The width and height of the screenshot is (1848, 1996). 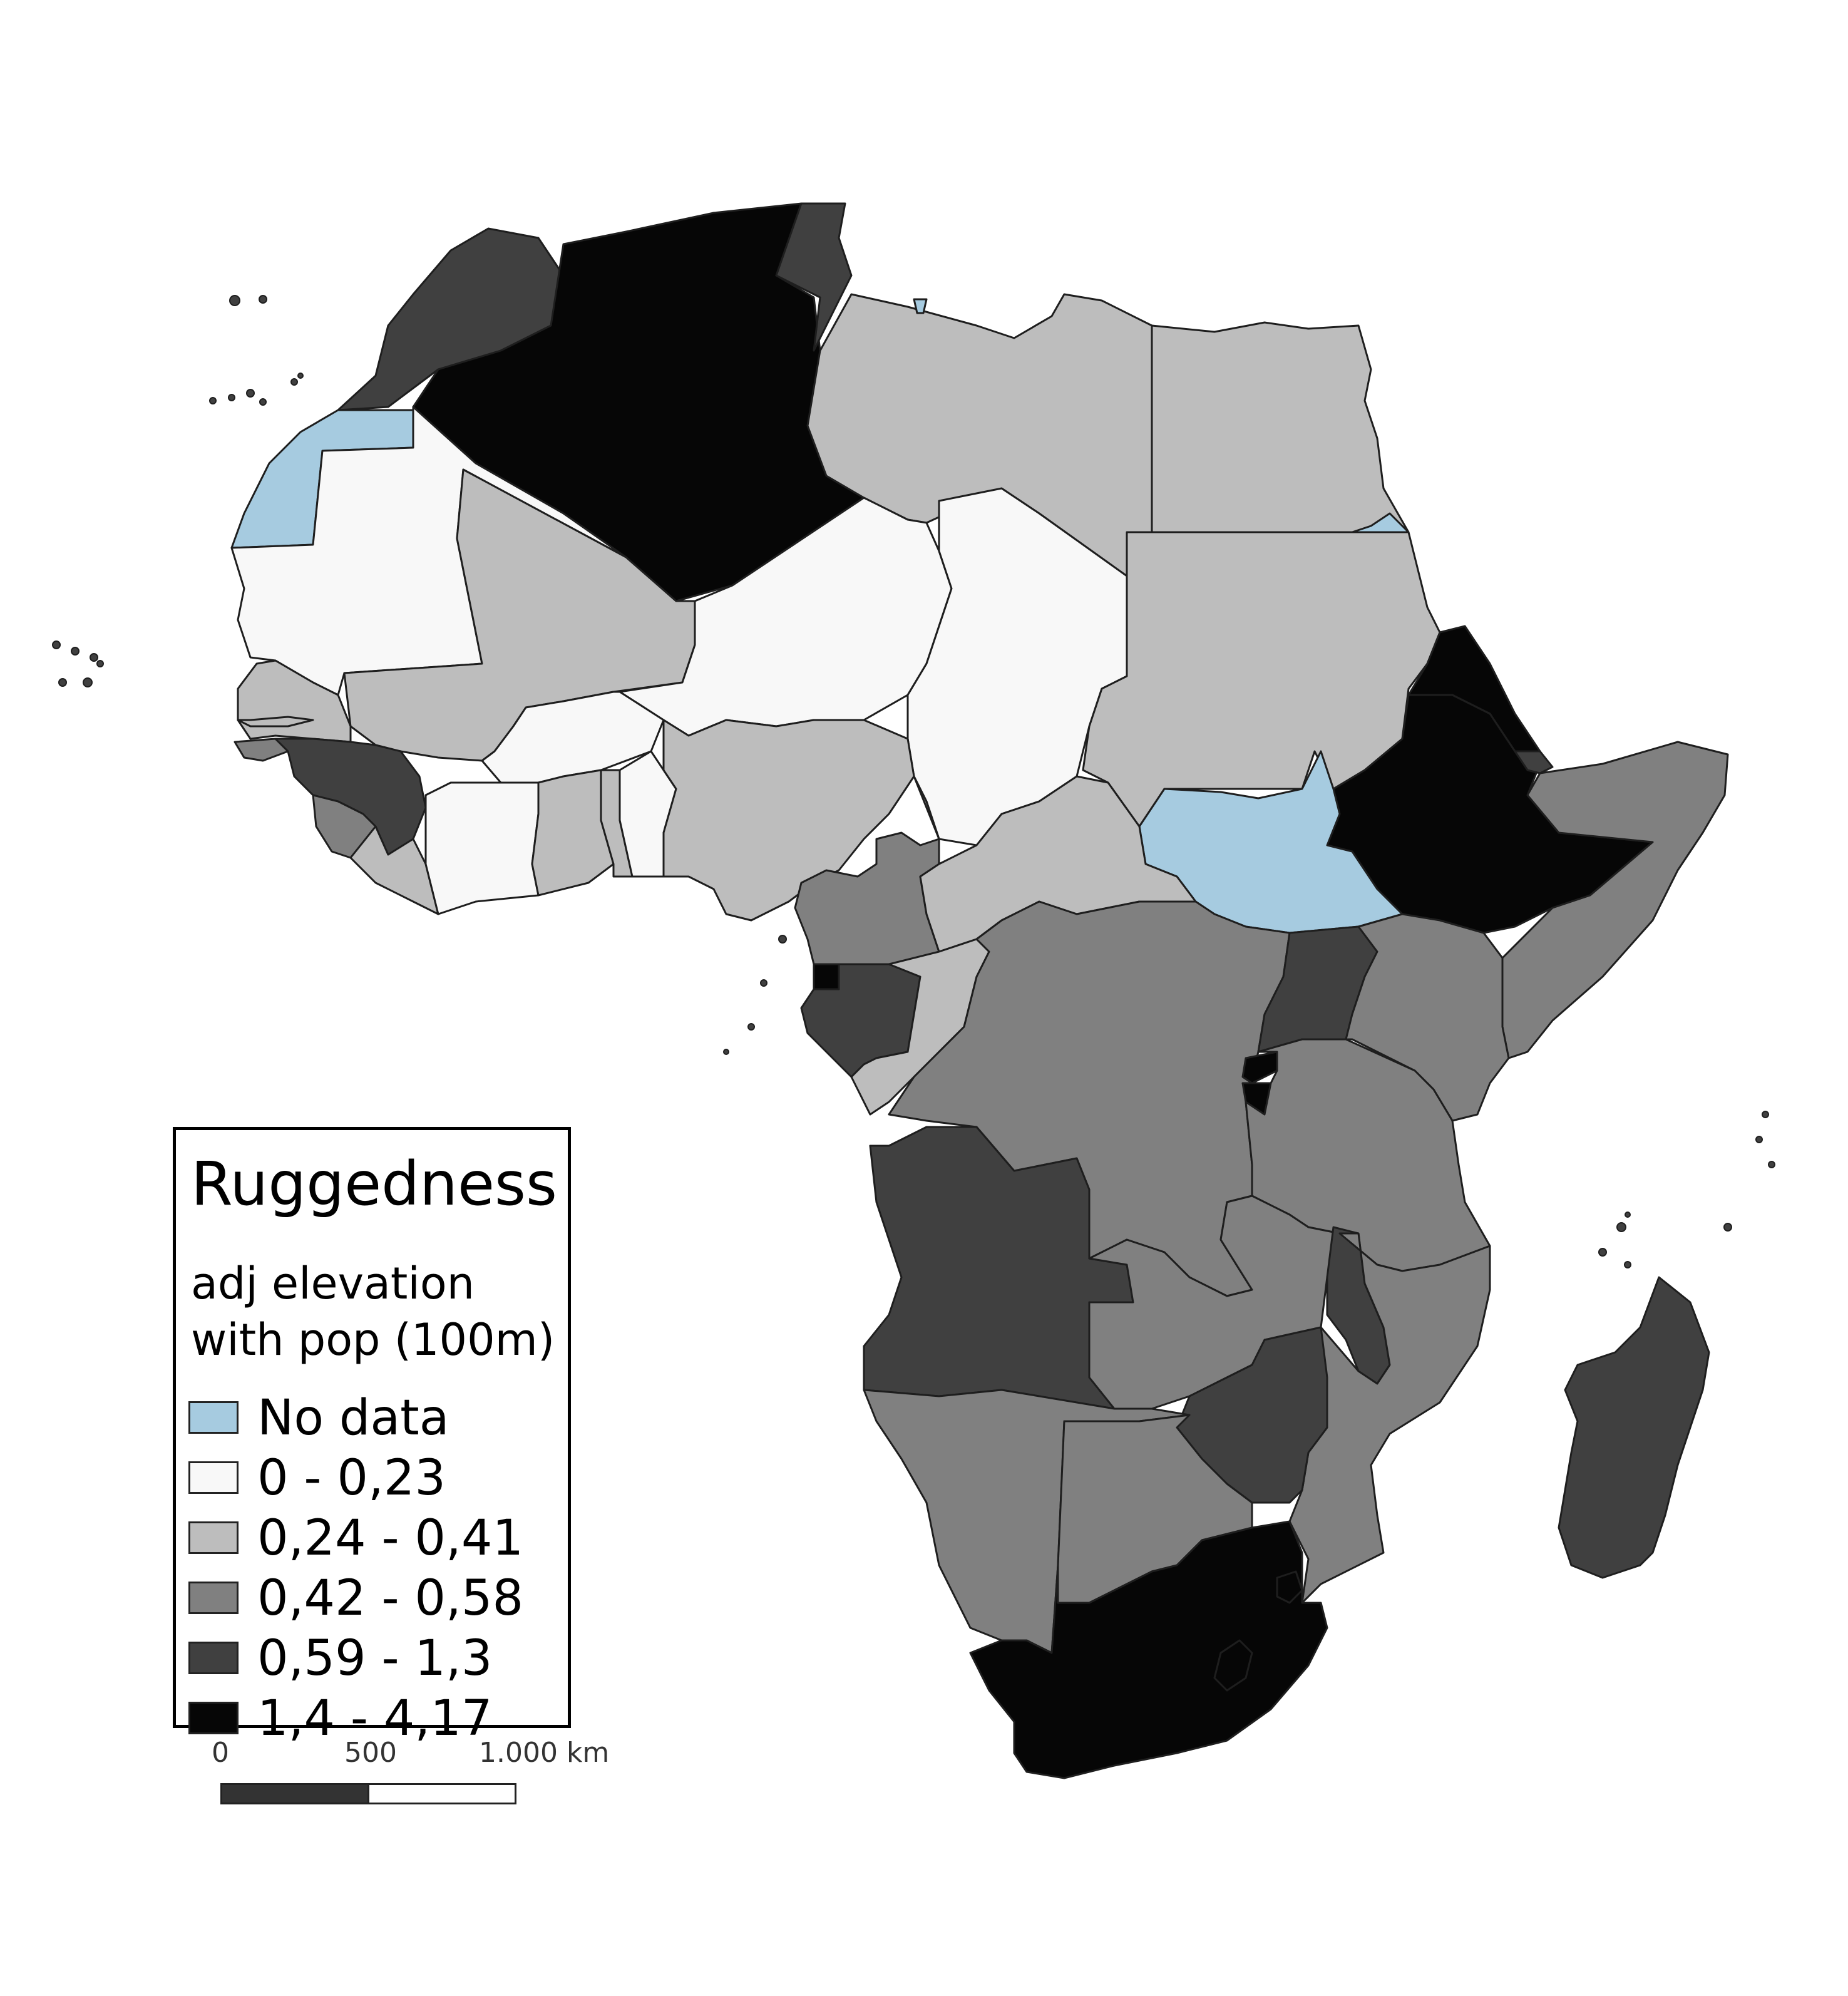 What do you see at coordinates (1289, 1587) in the screenshot?
I see `region-eswatini` at bounding box center [1289, 1587].